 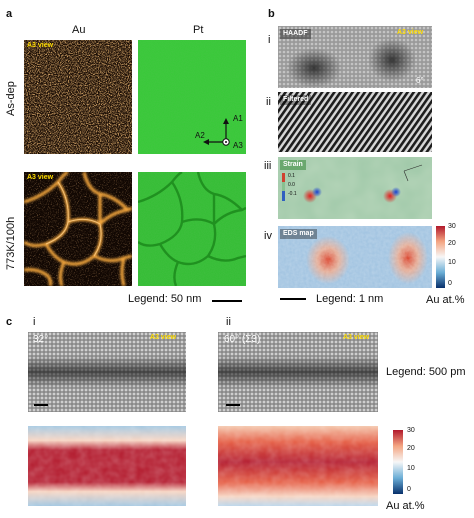 What do you see at coordinates (40, 45) in the screenshot?
I see `view-tag-au-dep: A3 view` at bounding box center [40, 45].